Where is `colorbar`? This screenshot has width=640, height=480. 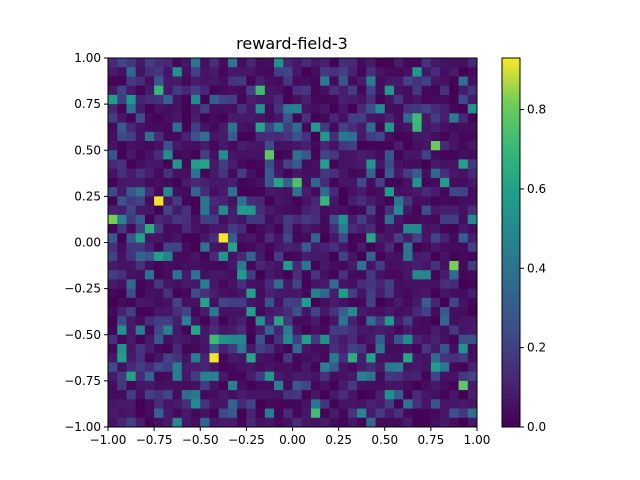
colorbar is located at coordinates (511, 242).